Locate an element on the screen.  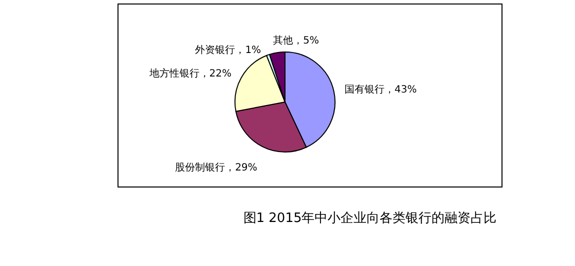
slice-label: 股份制银行 is located at coordinates (200, 167).